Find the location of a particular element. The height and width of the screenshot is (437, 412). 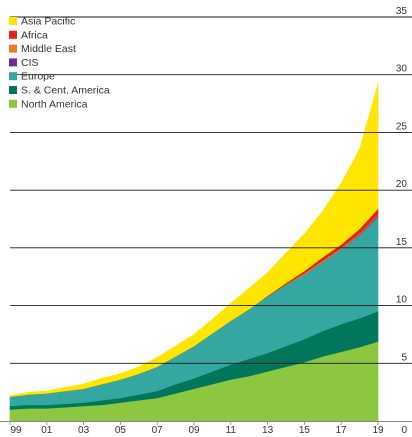

legend-swatch-cis is located at coordinates (13, 62).